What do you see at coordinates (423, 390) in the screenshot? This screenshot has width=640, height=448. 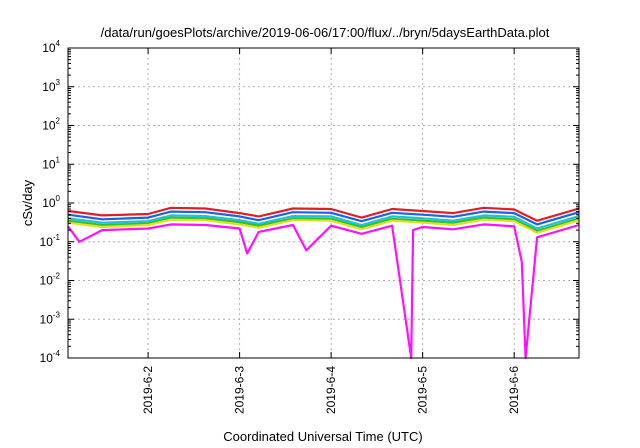 I see `x-tick-label: 2019-6-5` at bounding box center [423, 390].